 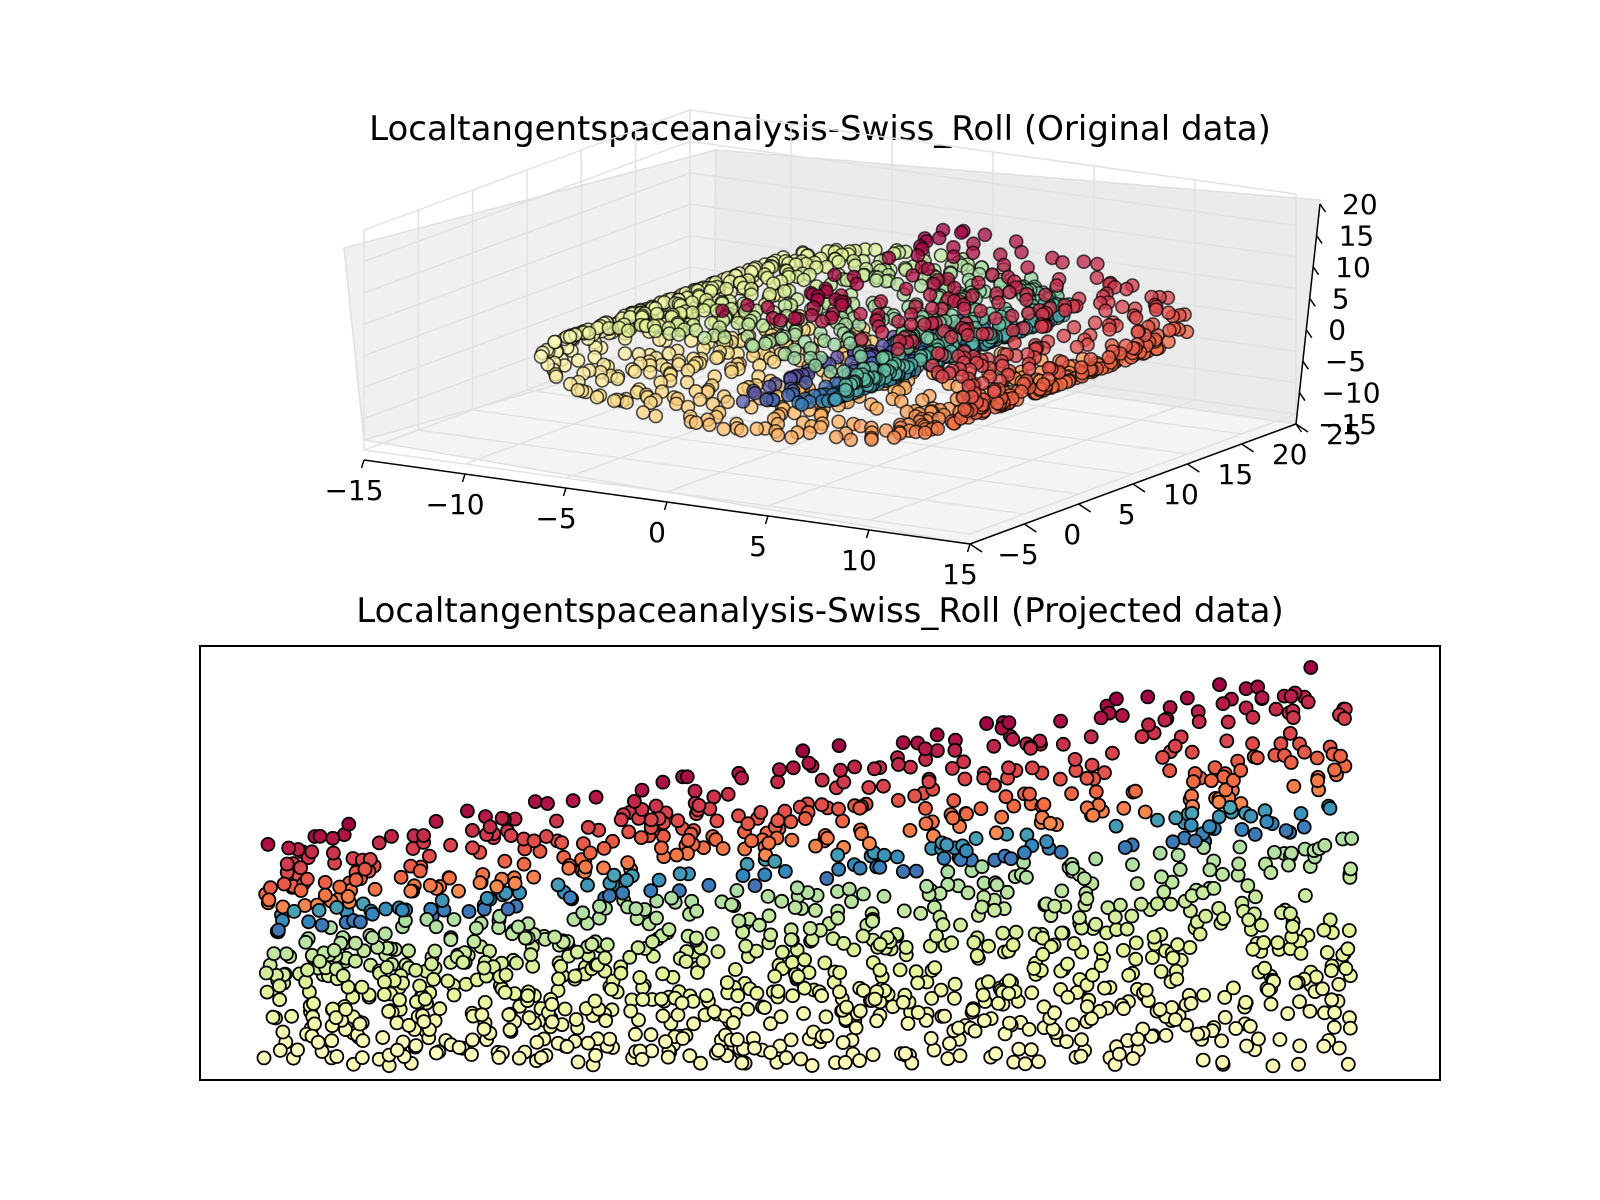 What do you see at coordinates (1357, 235) in the screenshot?
I see `z-tick-label: 15` at bounding box center [1357, 235].